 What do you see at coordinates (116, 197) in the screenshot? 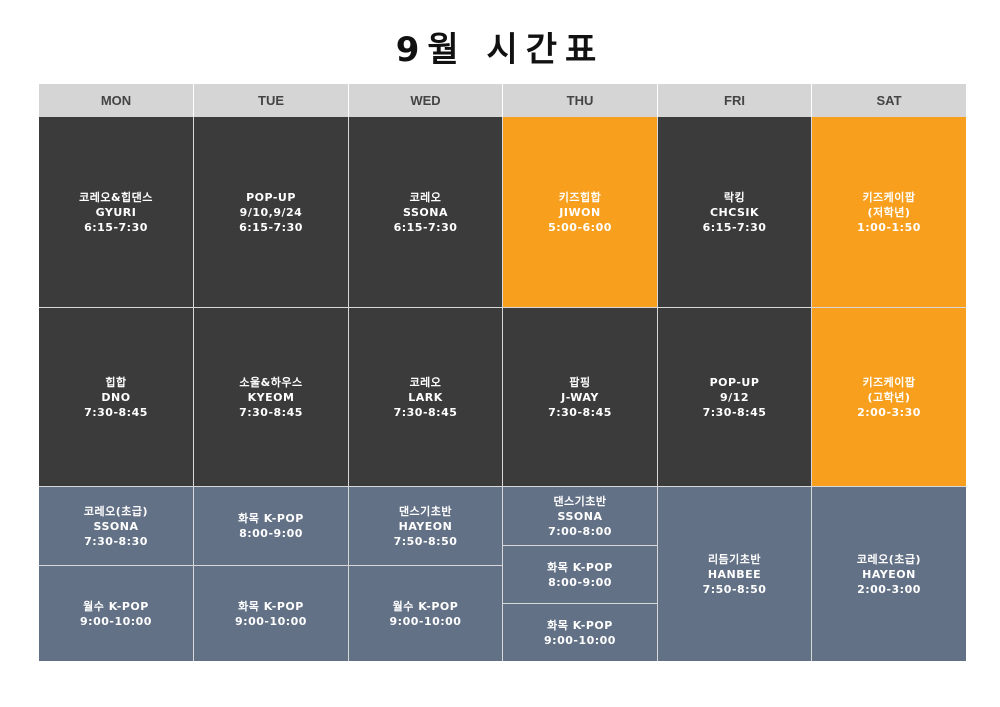
I see `class-name: 코레오&힙댄스` at bounding box center [116, 197].